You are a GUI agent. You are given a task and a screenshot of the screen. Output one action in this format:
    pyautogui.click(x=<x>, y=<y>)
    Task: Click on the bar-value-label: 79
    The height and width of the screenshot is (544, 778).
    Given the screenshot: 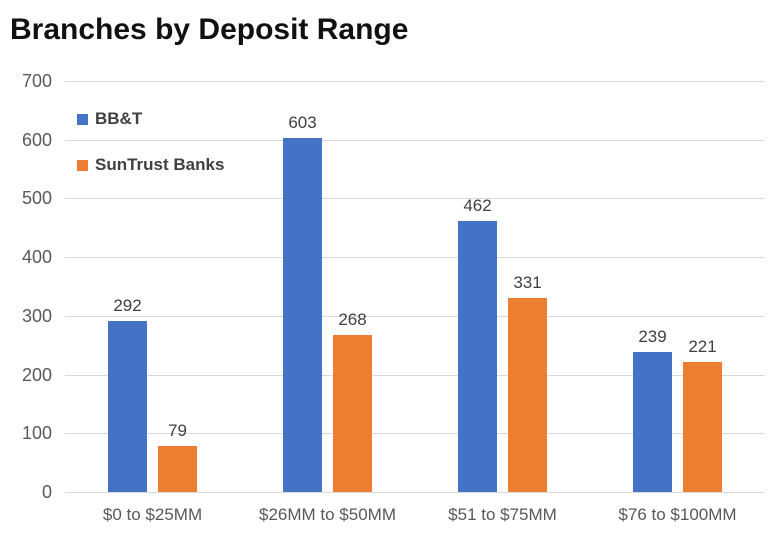 What is the action you would take?
    pyautogui.click(x=177, y=430)
    